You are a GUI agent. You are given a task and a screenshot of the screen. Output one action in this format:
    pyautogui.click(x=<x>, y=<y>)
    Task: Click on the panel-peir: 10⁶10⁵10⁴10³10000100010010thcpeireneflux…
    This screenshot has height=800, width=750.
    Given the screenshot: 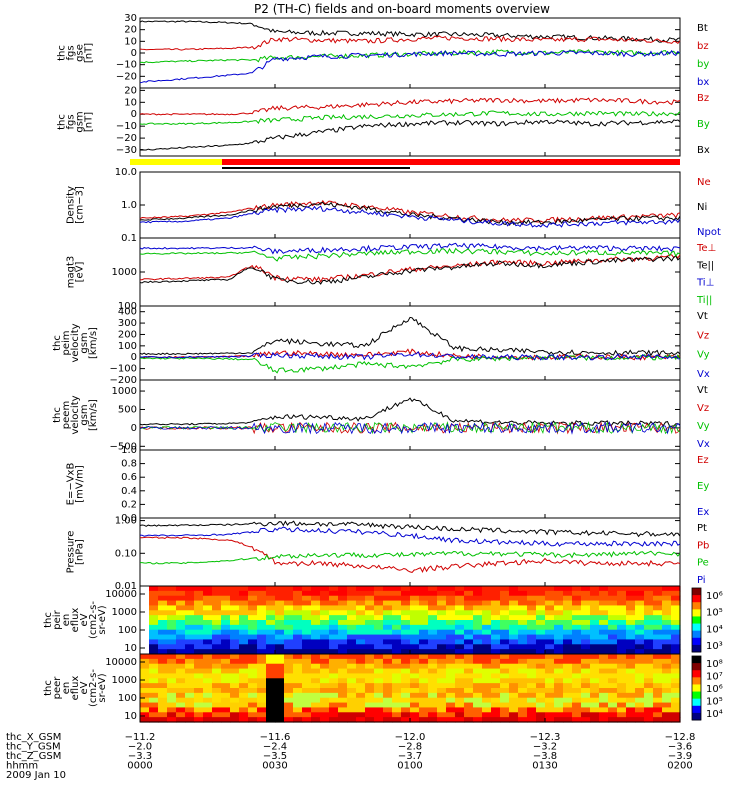 What is the action you would take?
    pyautogui.click(x=383, y=620)
    